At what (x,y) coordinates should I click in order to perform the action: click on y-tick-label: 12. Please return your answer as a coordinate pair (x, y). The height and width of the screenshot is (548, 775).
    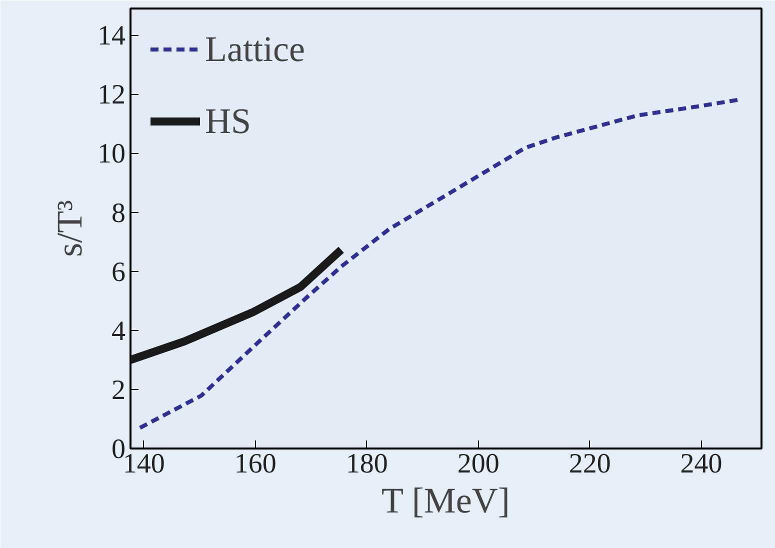
    Looking at the image, I should click on (112, 95).